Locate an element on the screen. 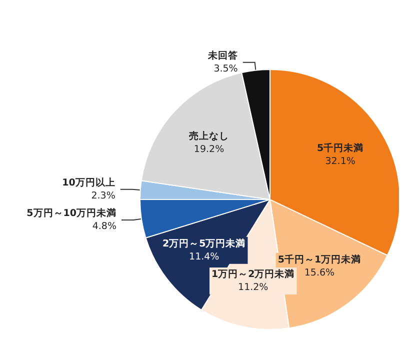 This screenshot has height=352, width=407. slice-label: 1万円～2万円未満 is located at coordinates (253, 274).